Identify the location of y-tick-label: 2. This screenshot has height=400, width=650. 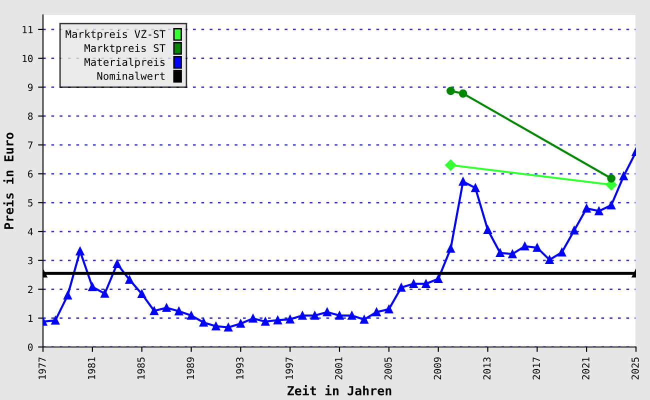
(30, 289).